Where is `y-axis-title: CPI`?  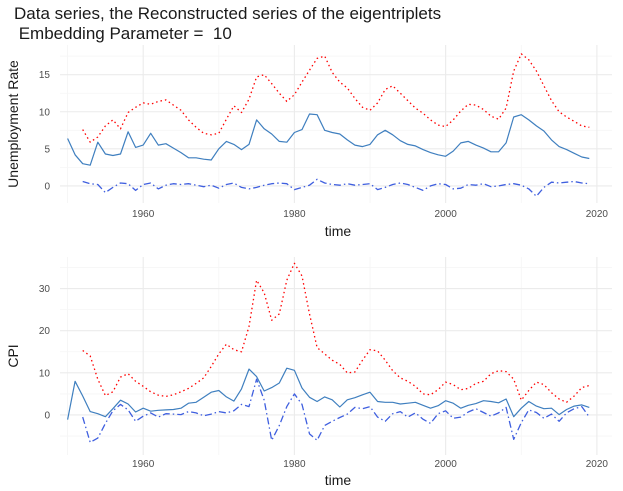 y-axis-title: CPI is located at coordinates (13, 355).